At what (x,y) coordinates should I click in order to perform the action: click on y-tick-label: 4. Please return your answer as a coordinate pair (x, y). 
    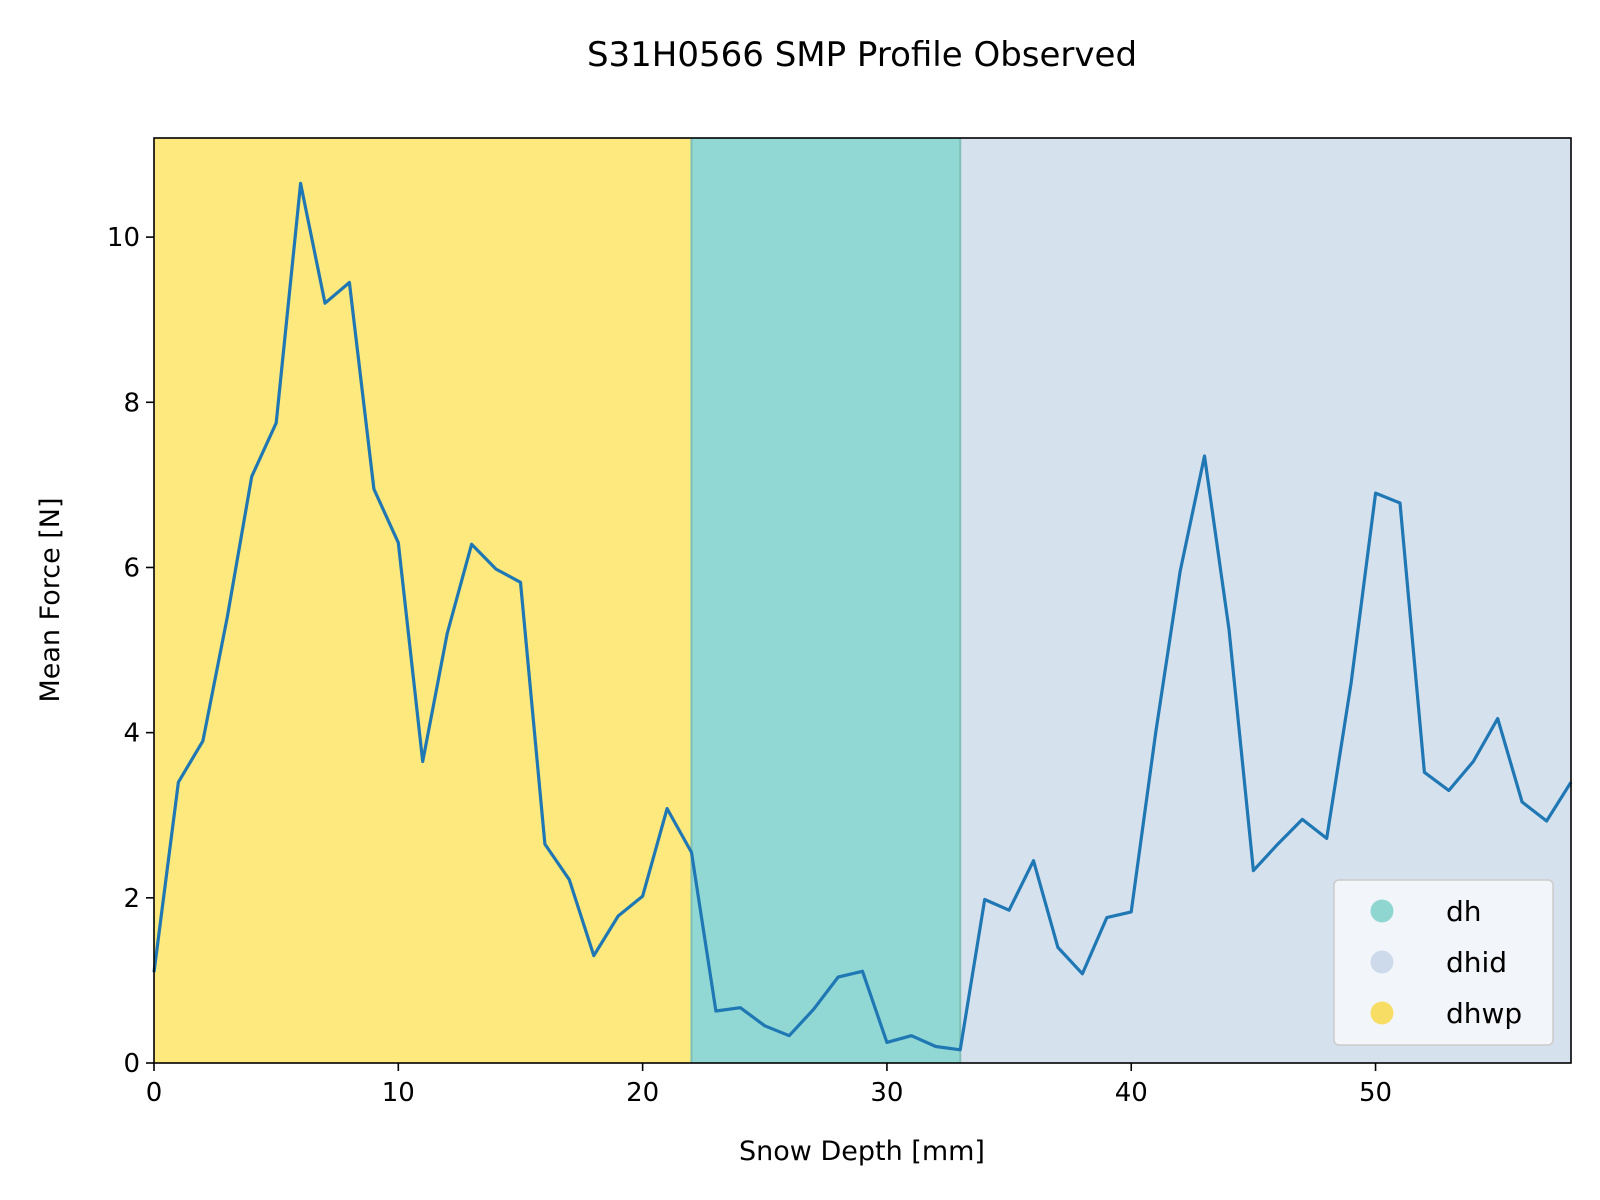
    Looking at the image, I should click on (131, 734).